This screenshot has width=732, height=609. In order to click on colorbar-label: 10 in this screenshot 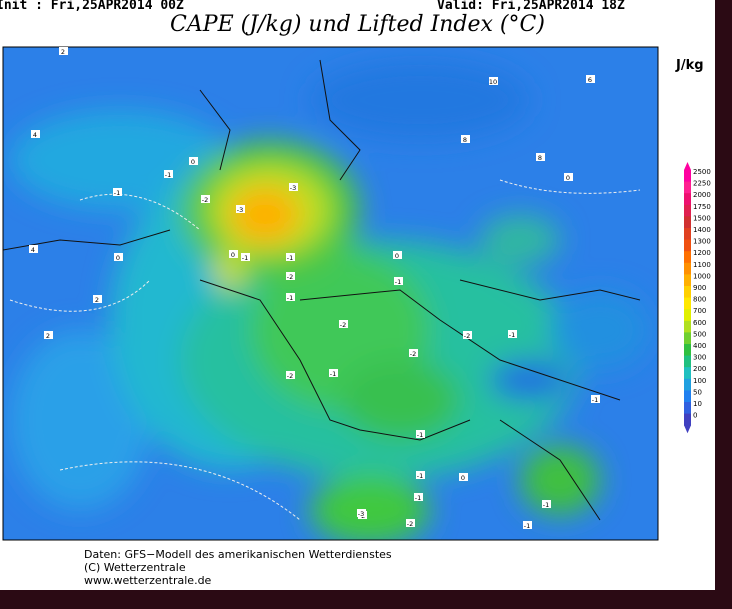, I will do `click(697, 404)`.